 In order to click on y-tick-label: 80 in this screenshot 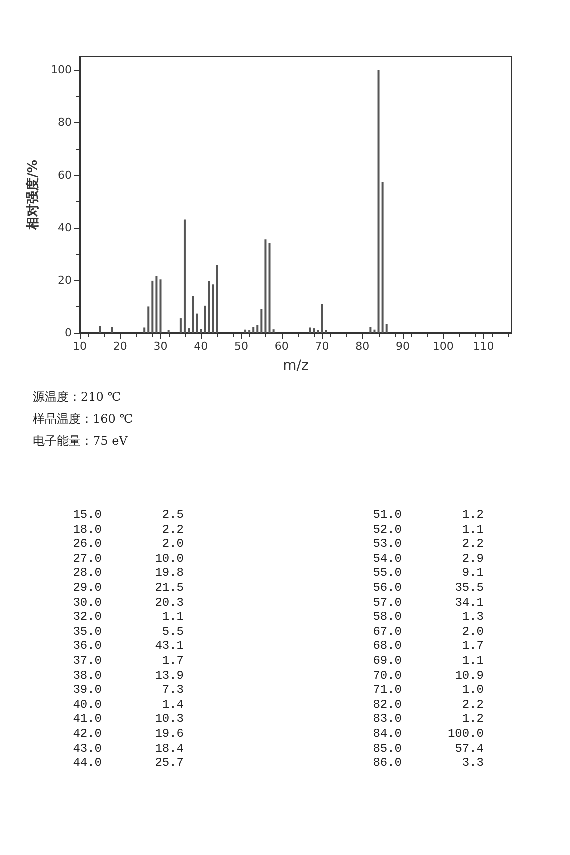, I will do `click(65, 123)`.